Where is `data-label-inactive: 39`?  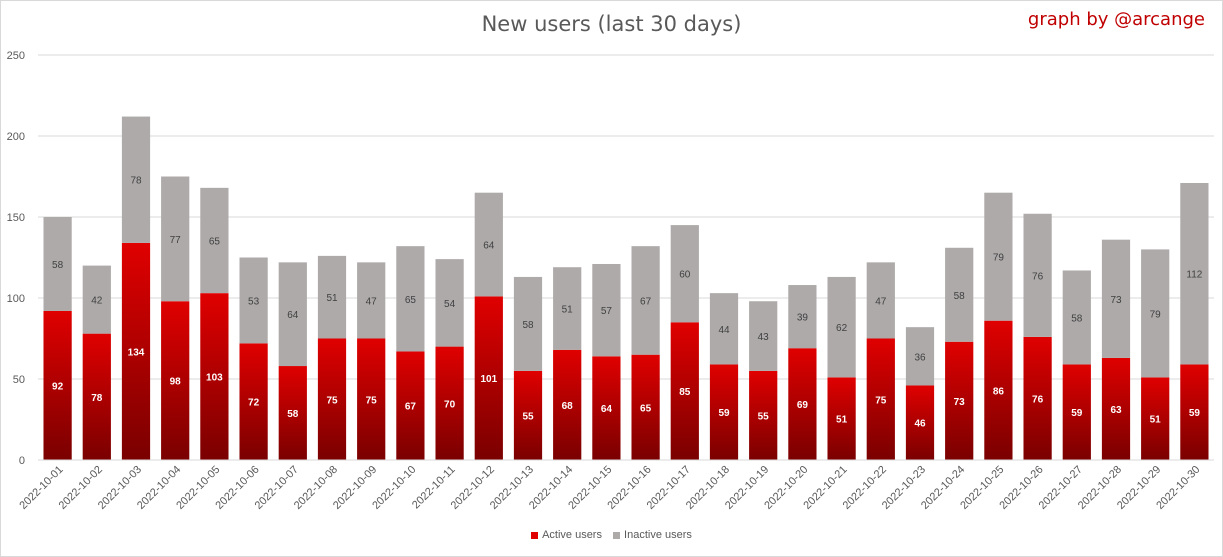
data-label-inactive: 39 is located at coordinates (803, 318).